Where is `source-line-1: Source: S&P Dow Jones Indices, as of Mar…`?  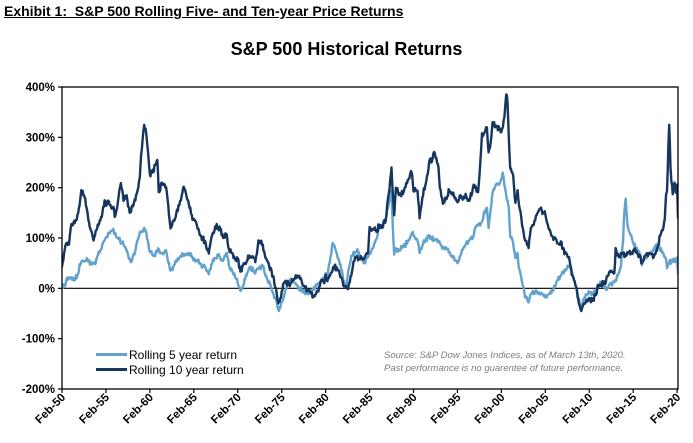 source-line-1: Source: S&P Dow Jones Indices, as of Mar… is located at coordinates (505, 355).